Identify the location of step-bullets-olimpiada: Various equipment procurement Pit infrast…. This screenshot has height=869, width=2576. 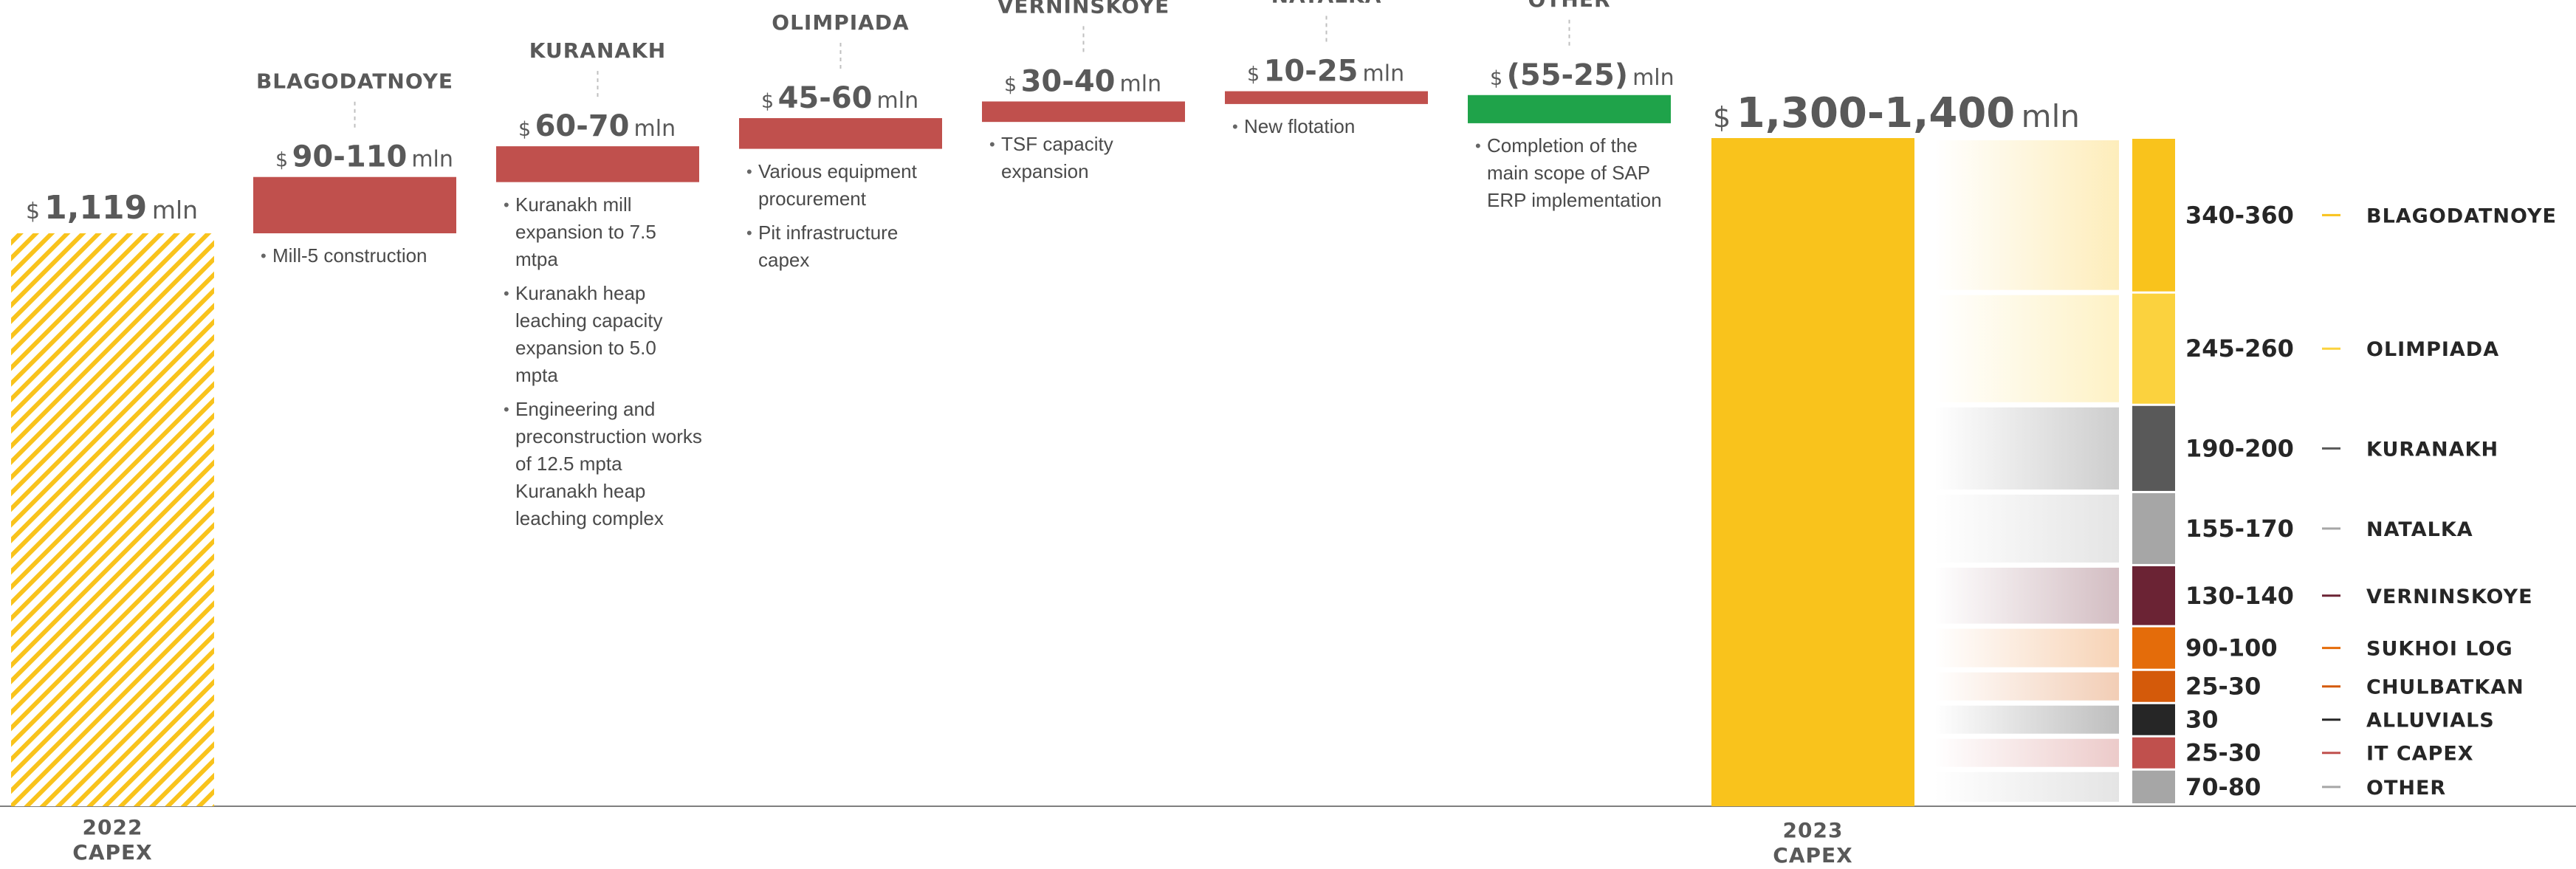
(846, 219).